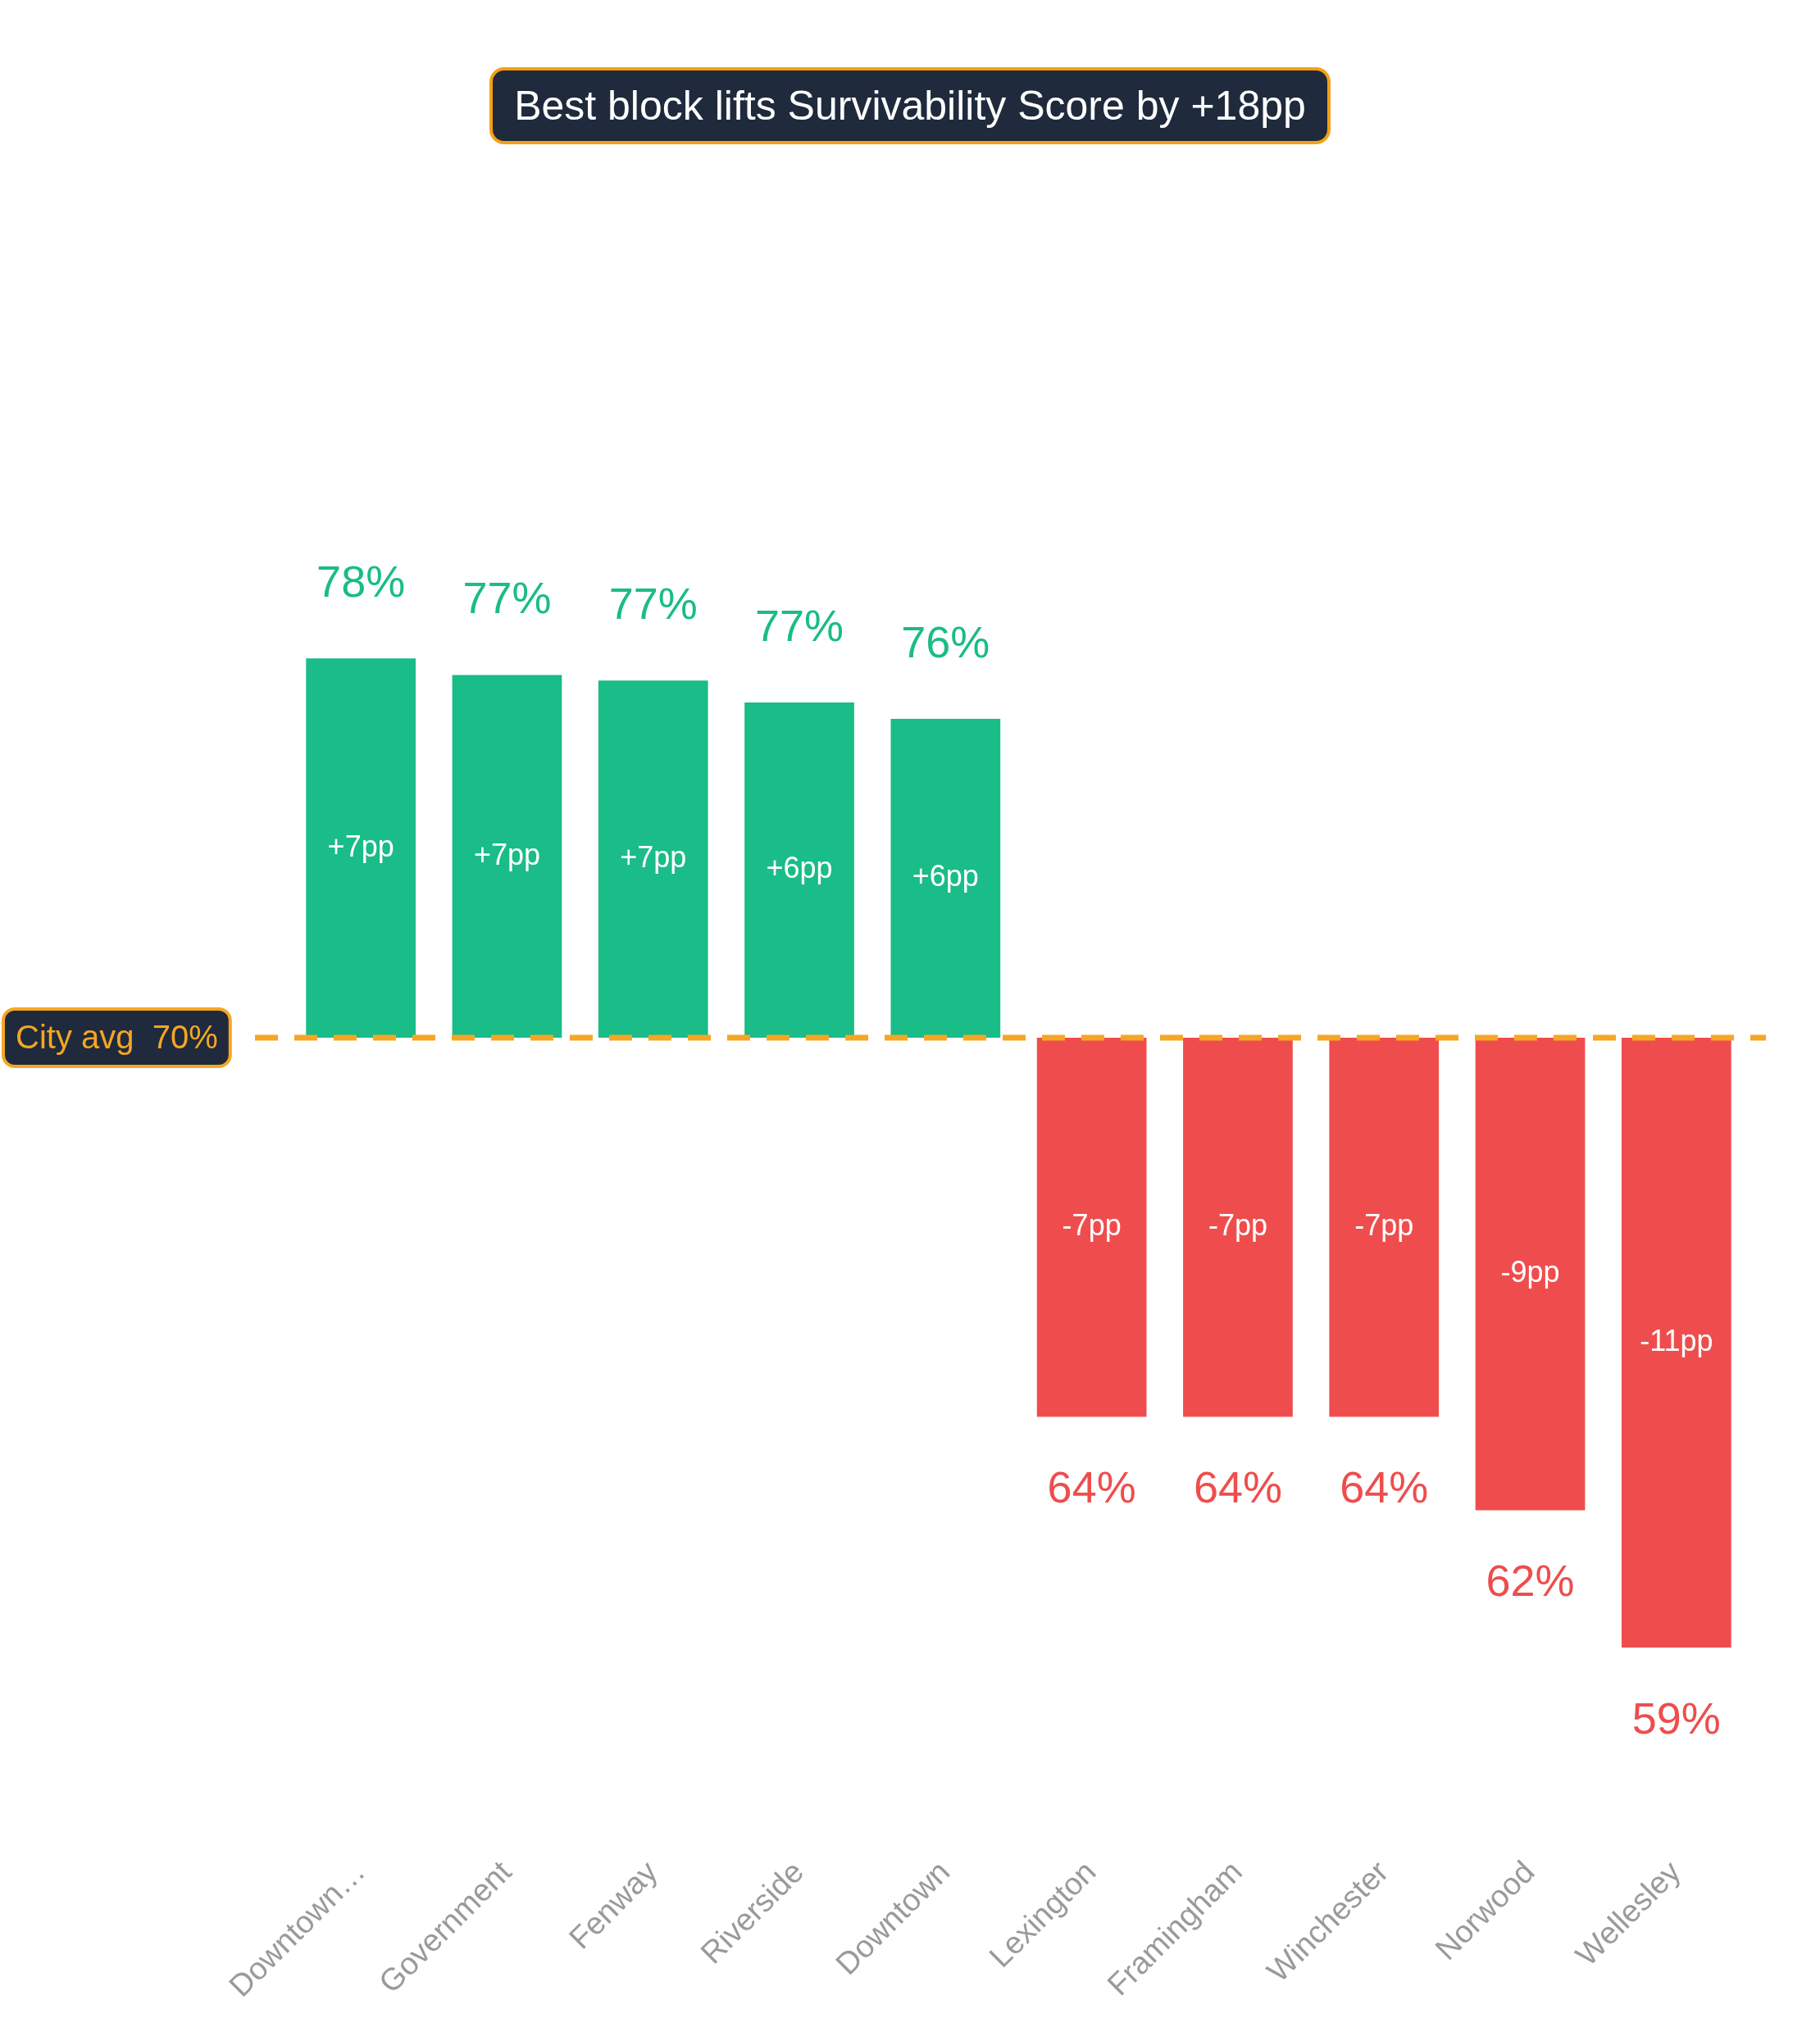 This screenshot has width=1820, height=2041. Describe the element at coordinates (946, 641) in the screenshot. I see `annotation: 76%` at that location.